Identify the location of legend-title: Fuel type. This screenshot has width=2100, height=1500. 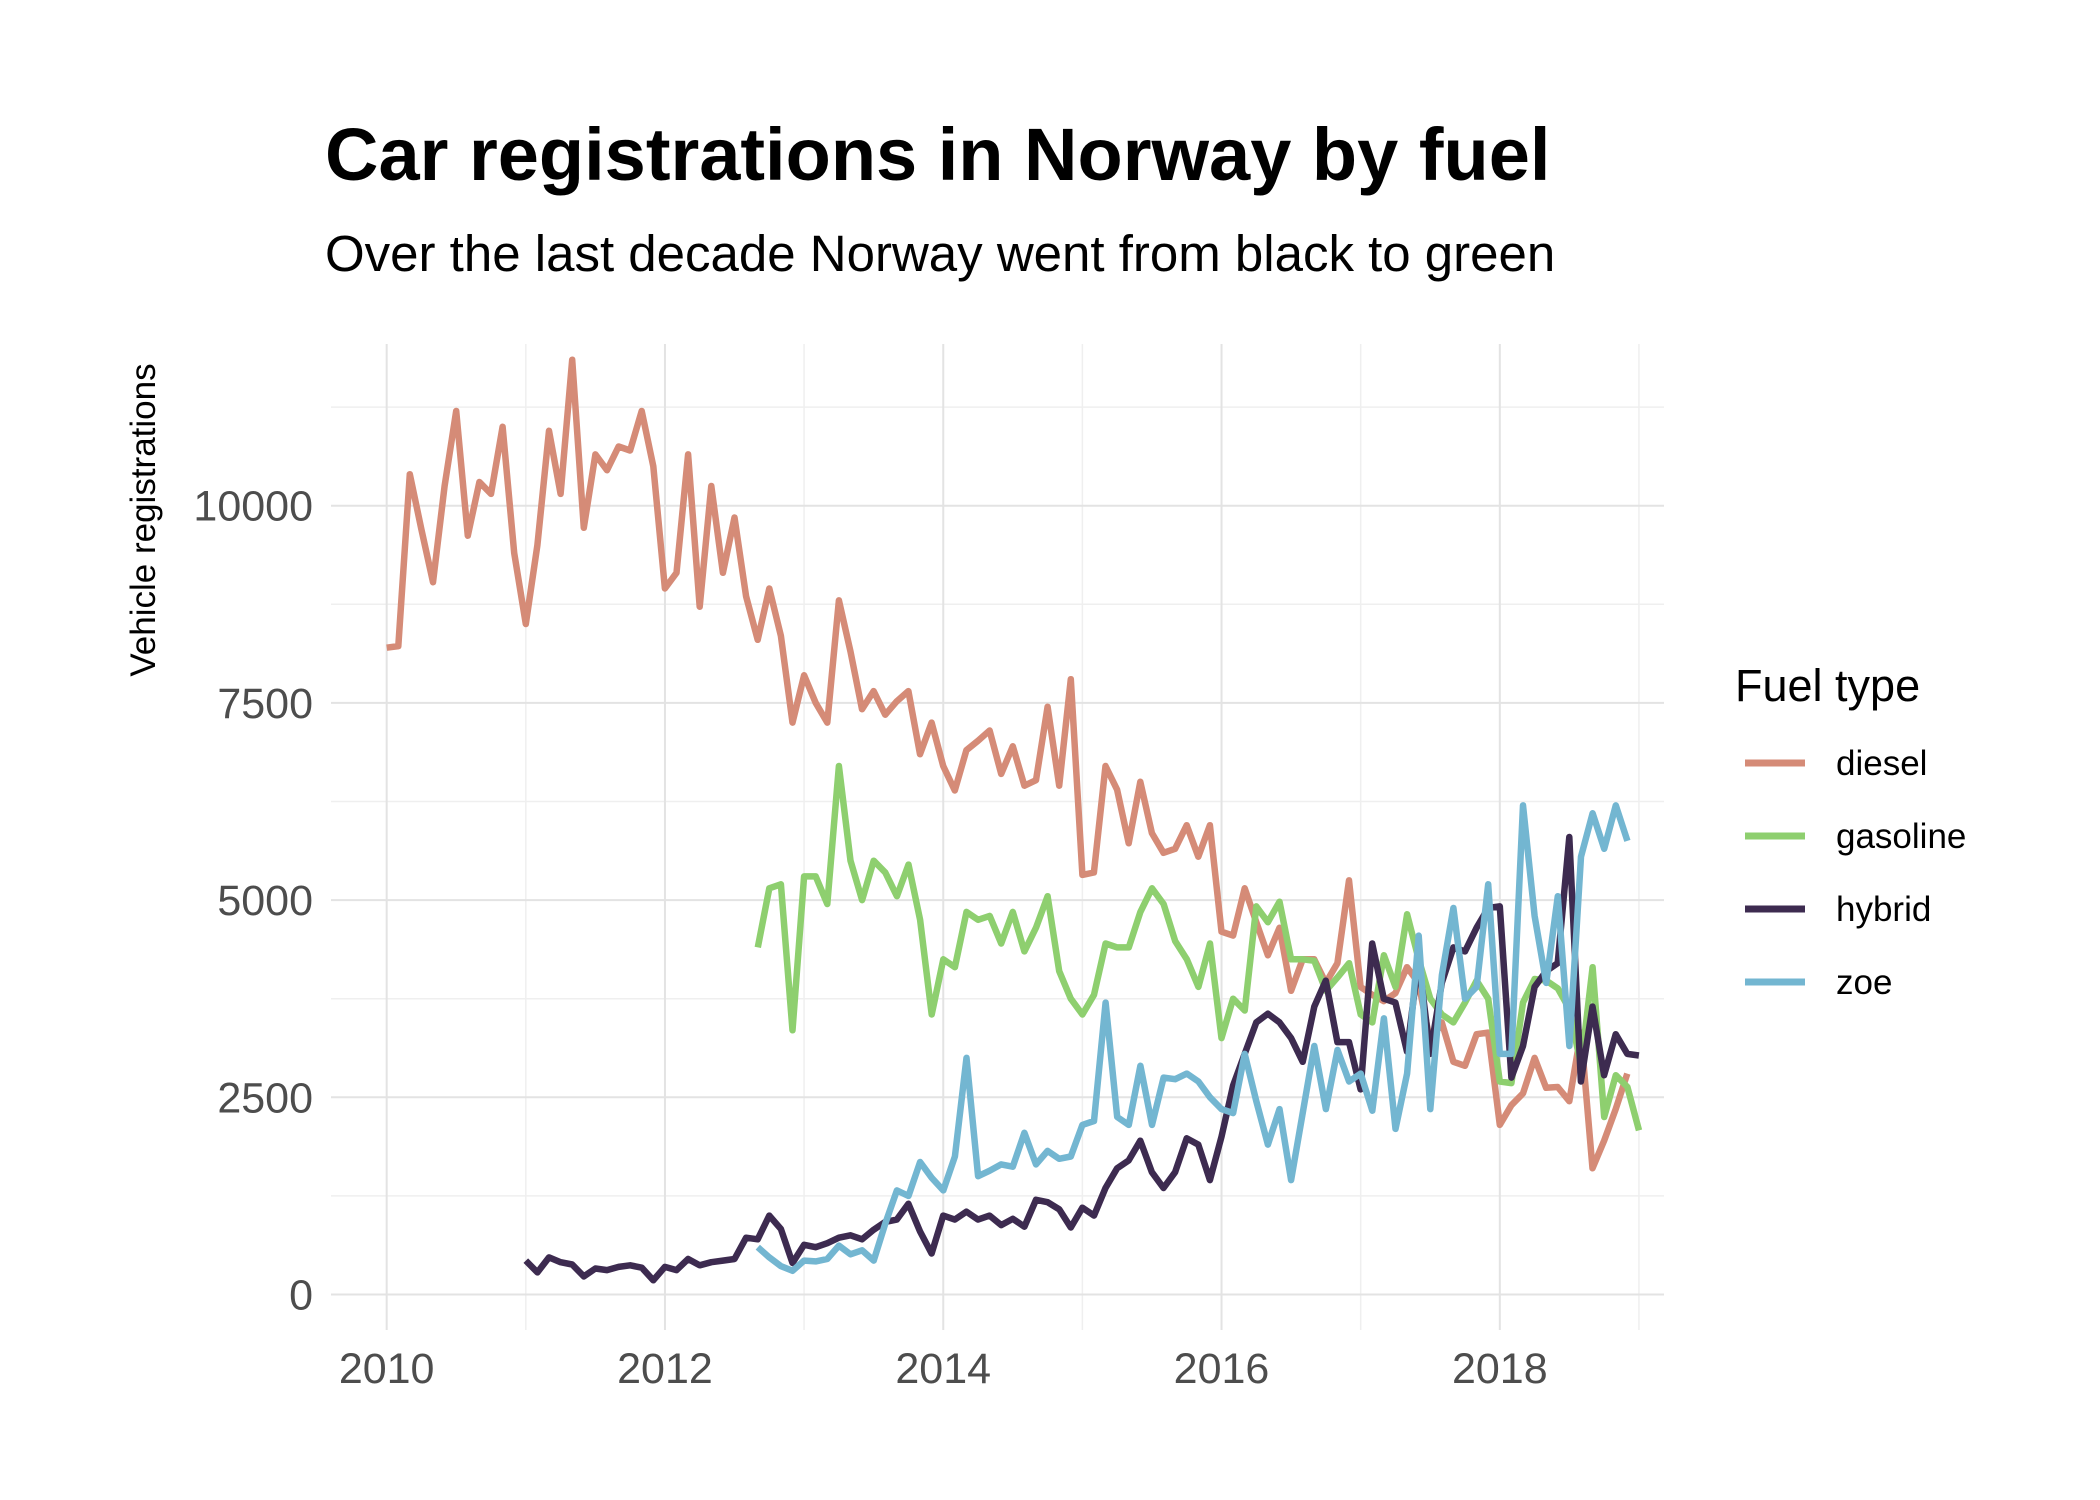
(1827, 685).